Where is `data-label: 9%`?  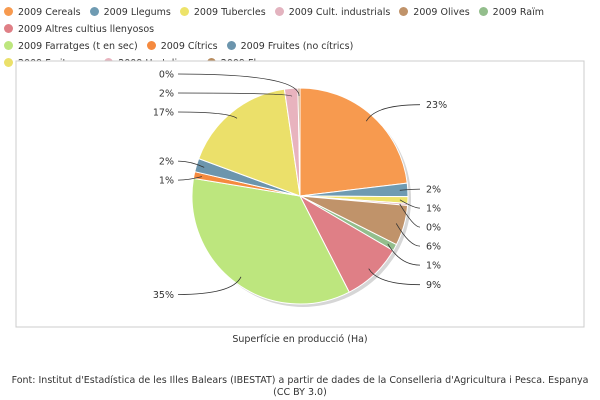 data-label: 9% is located at coordinates (433, 285).